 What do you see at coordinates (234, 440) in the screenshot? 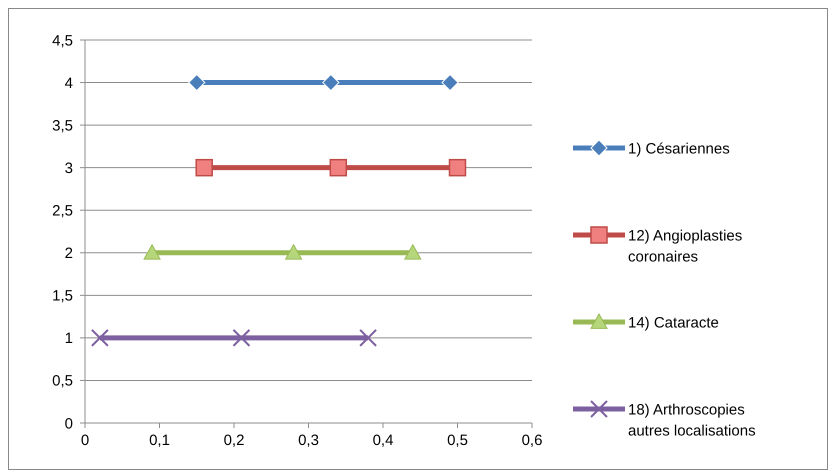
I see `x-tick-label: 0,2` at bounding box center [234, 440].